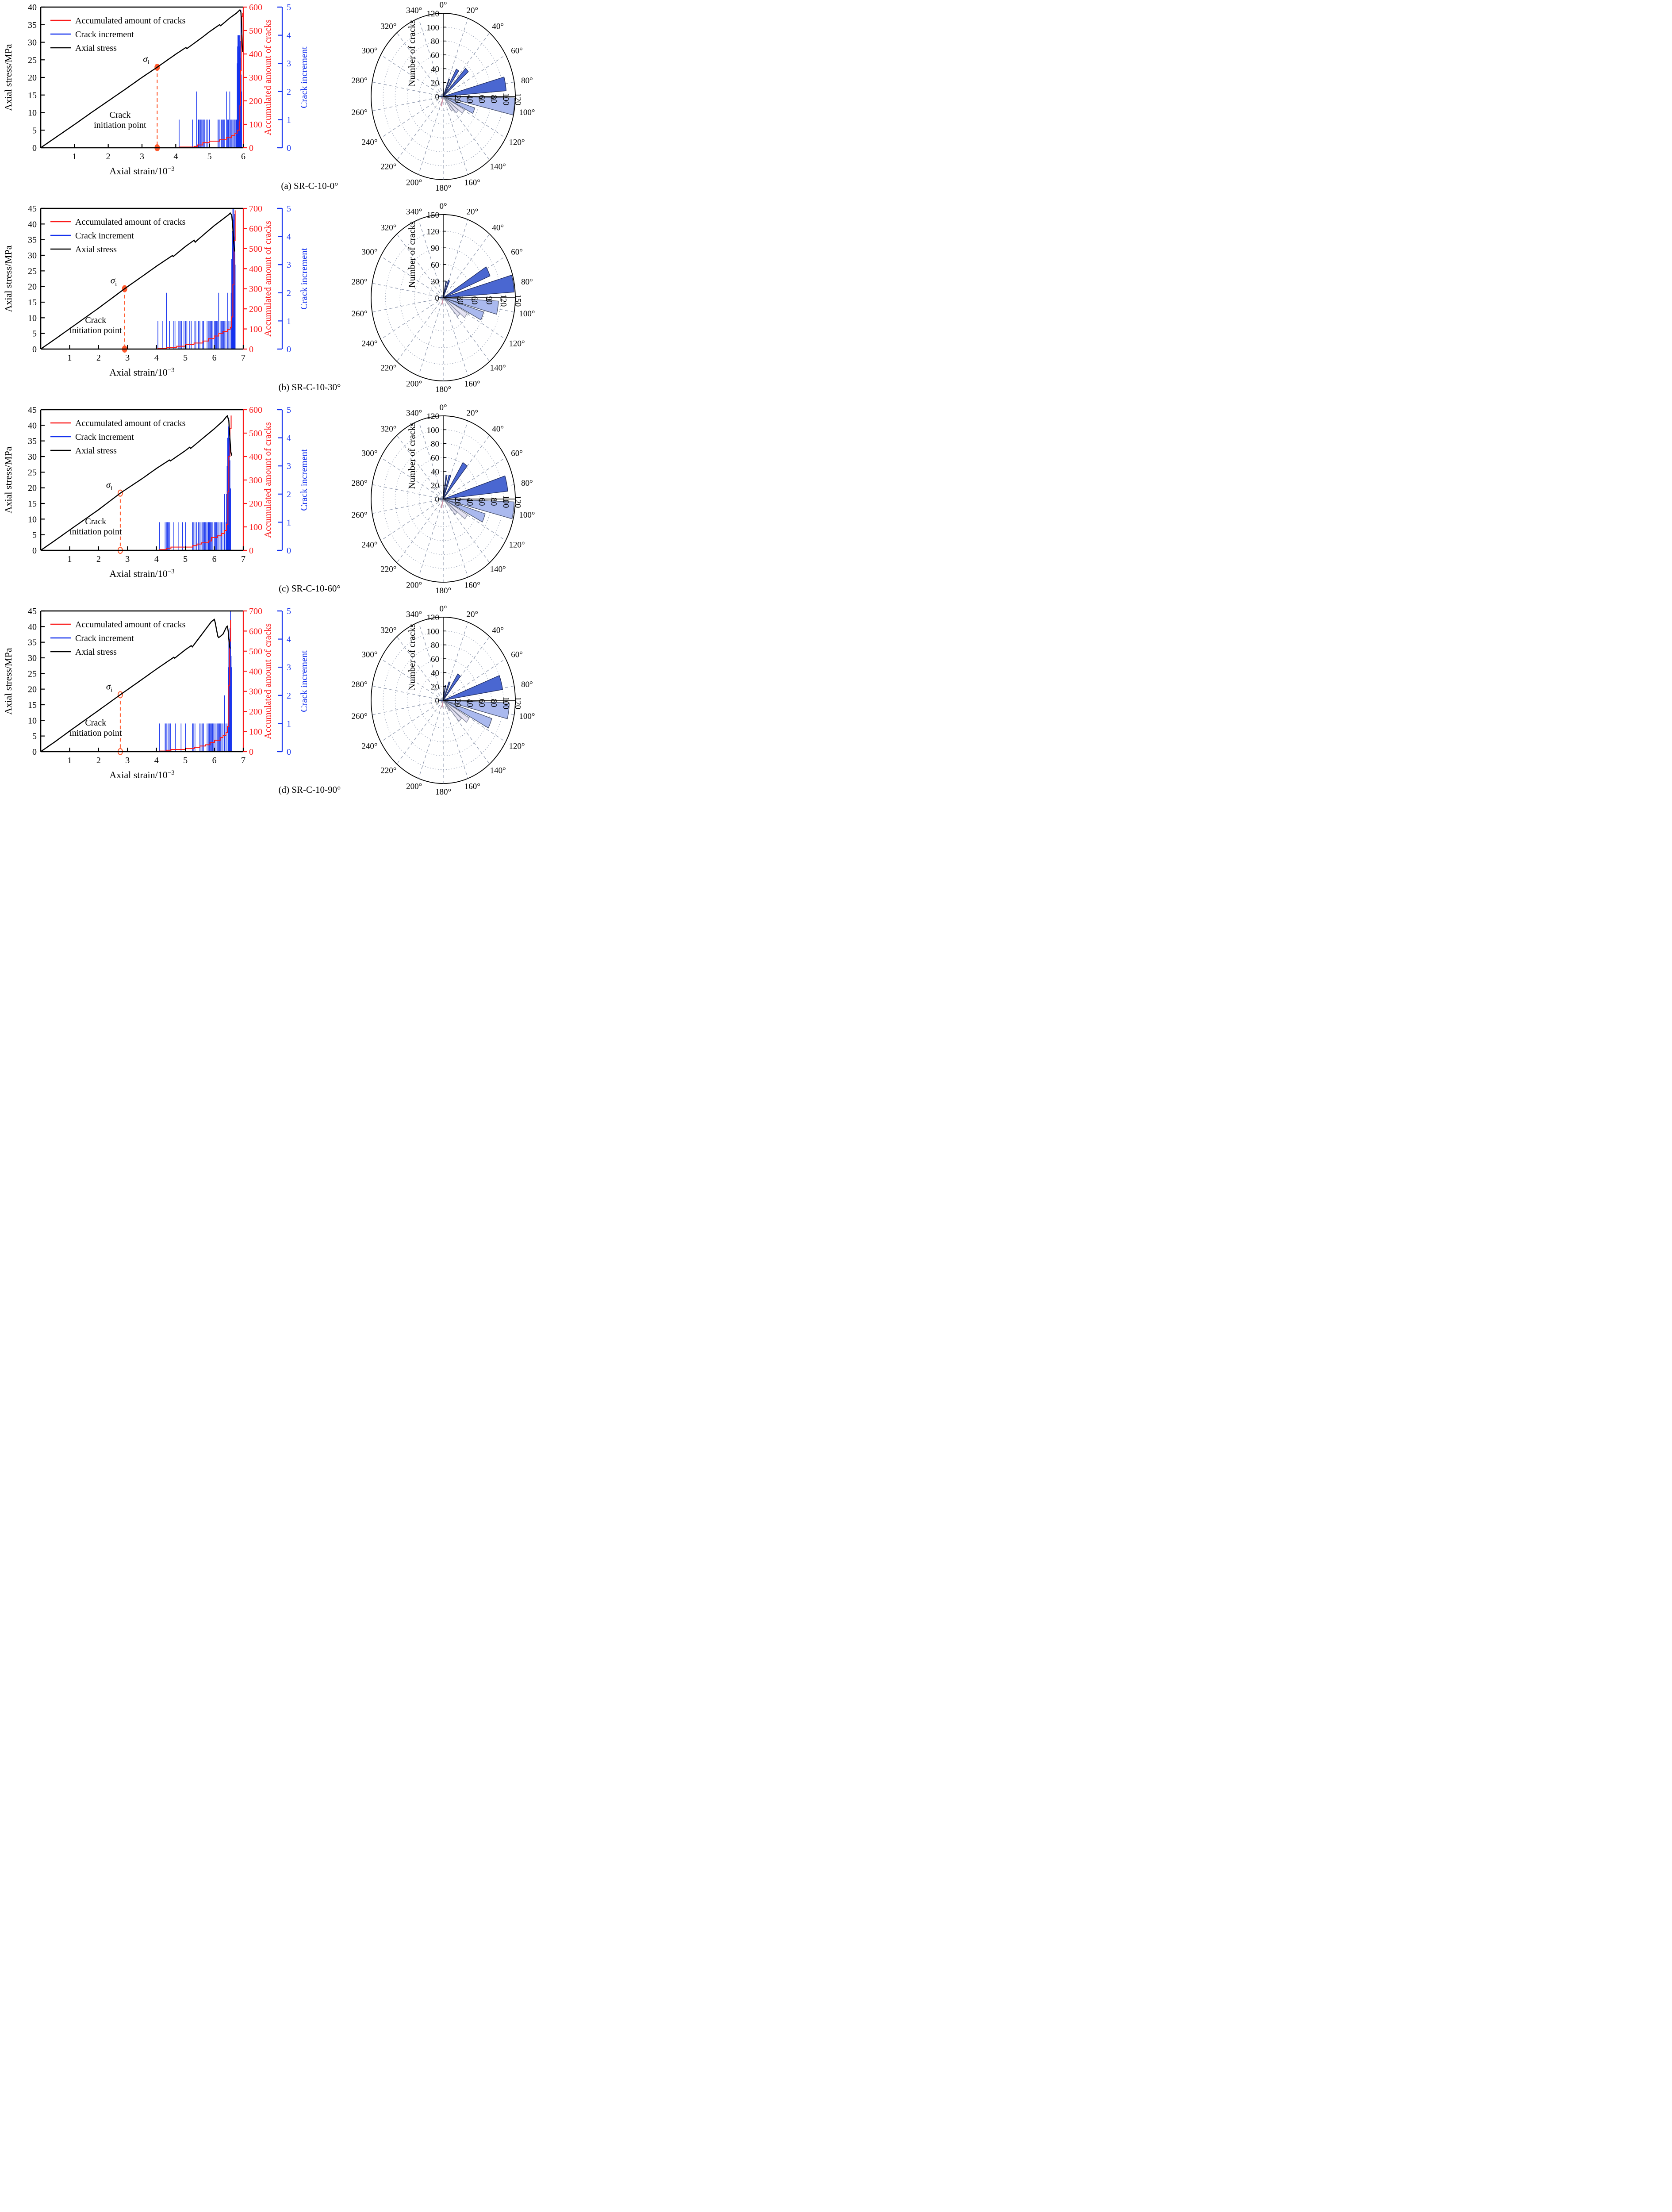 Image resolution: width=1672 pixels, height=2212 pixels. I want to click on svg-text: 340°, so click(414, 413).